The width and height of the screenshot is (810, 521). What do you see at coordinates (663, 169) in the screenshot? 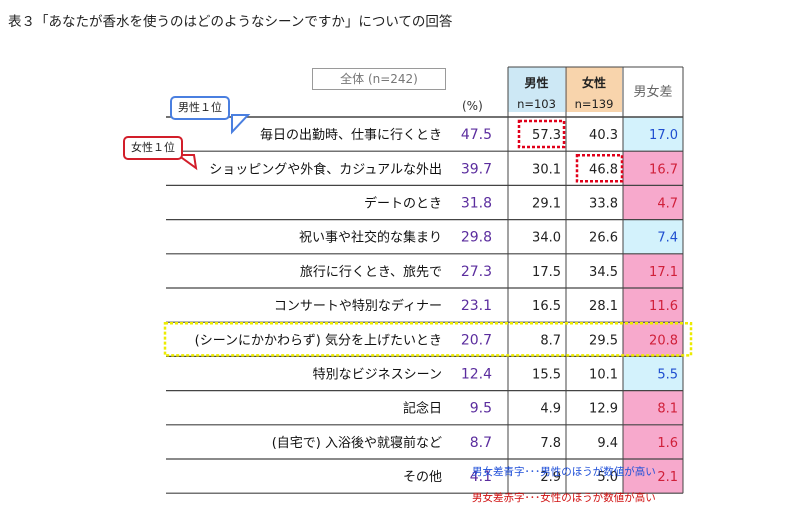
I see `diff-value: 16.7` at bounding box center [663, 169].